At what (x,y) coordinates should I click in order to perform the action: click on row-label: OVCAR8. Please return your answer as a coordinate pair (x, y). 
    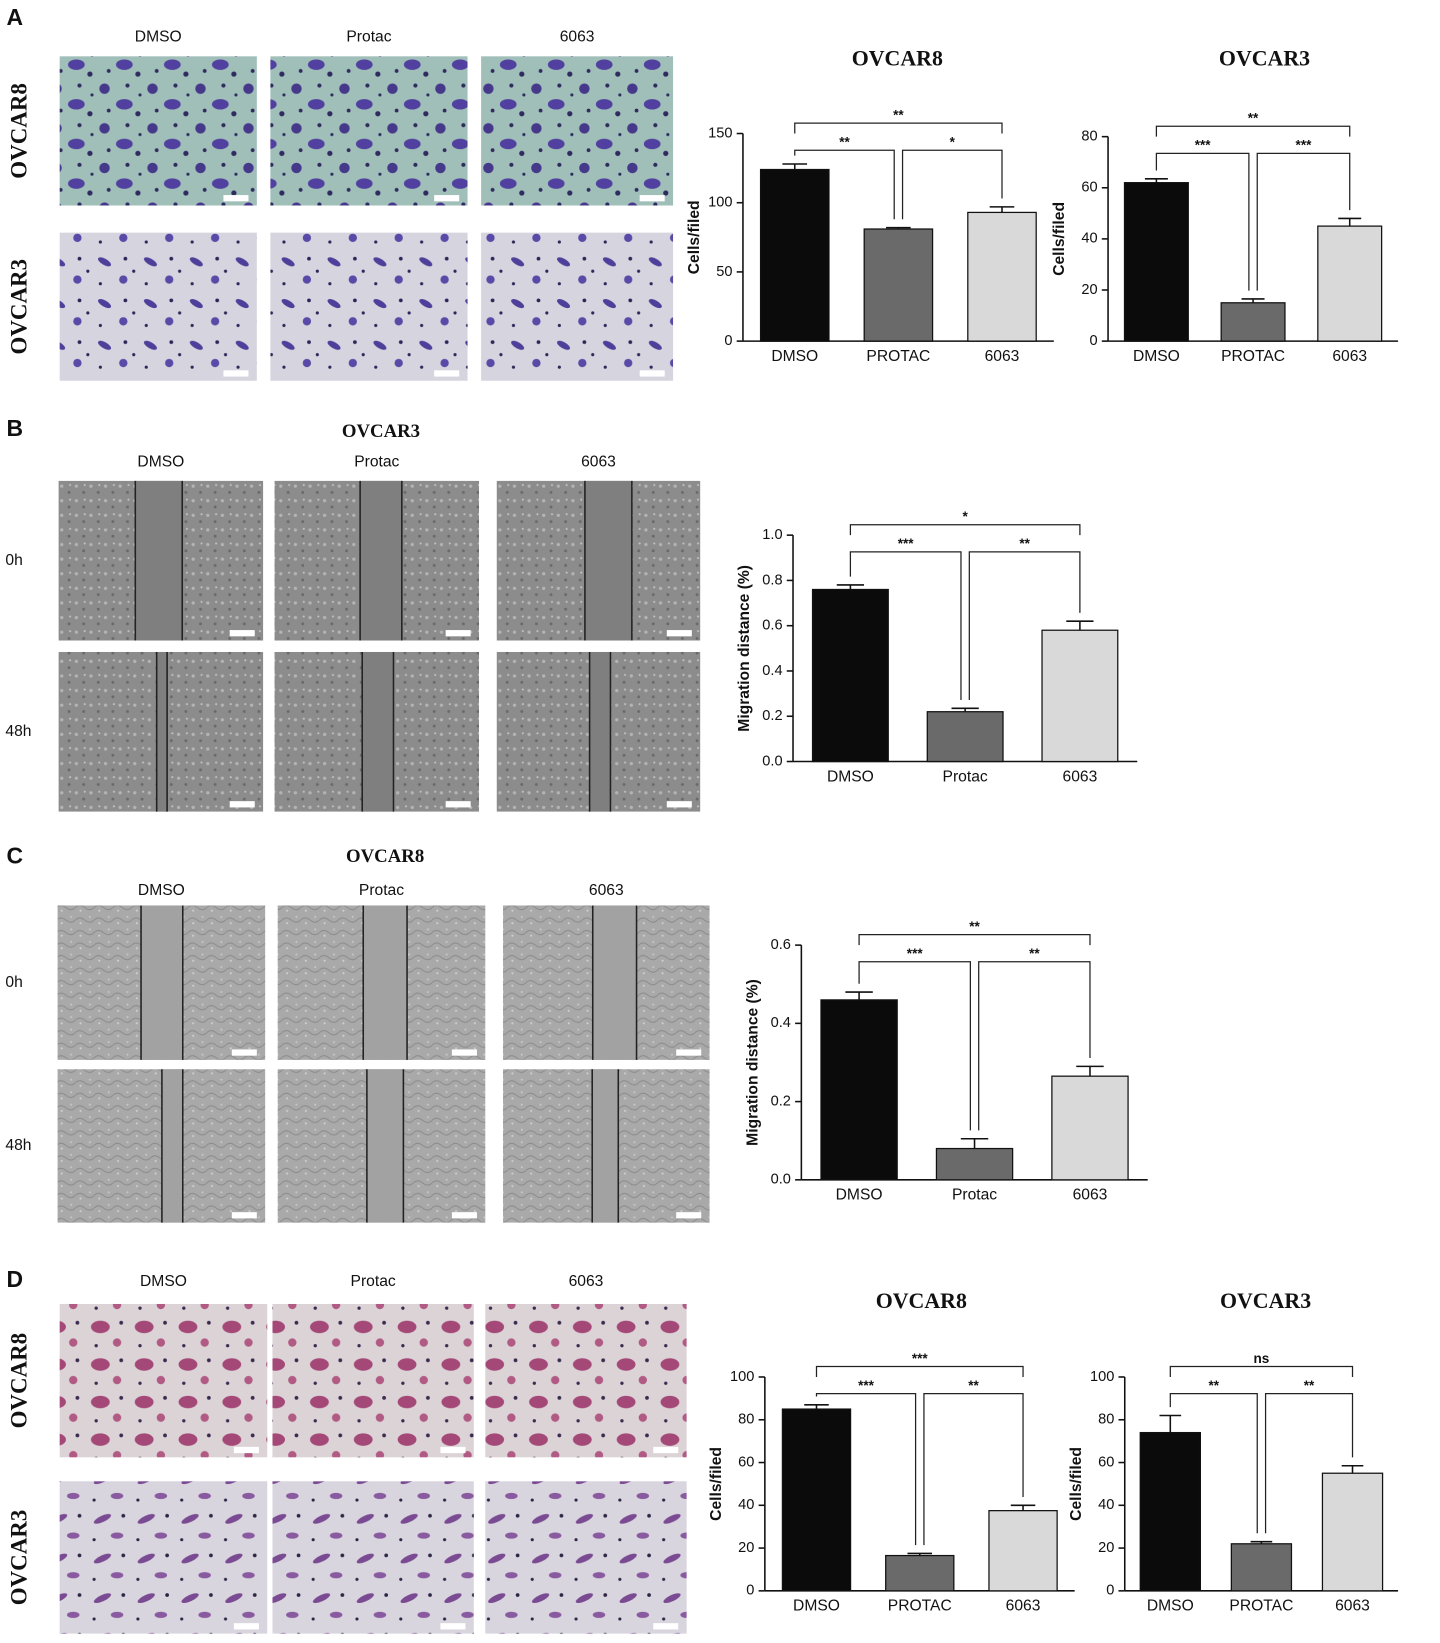
    Looking at the image, I should click on (18, 1381).